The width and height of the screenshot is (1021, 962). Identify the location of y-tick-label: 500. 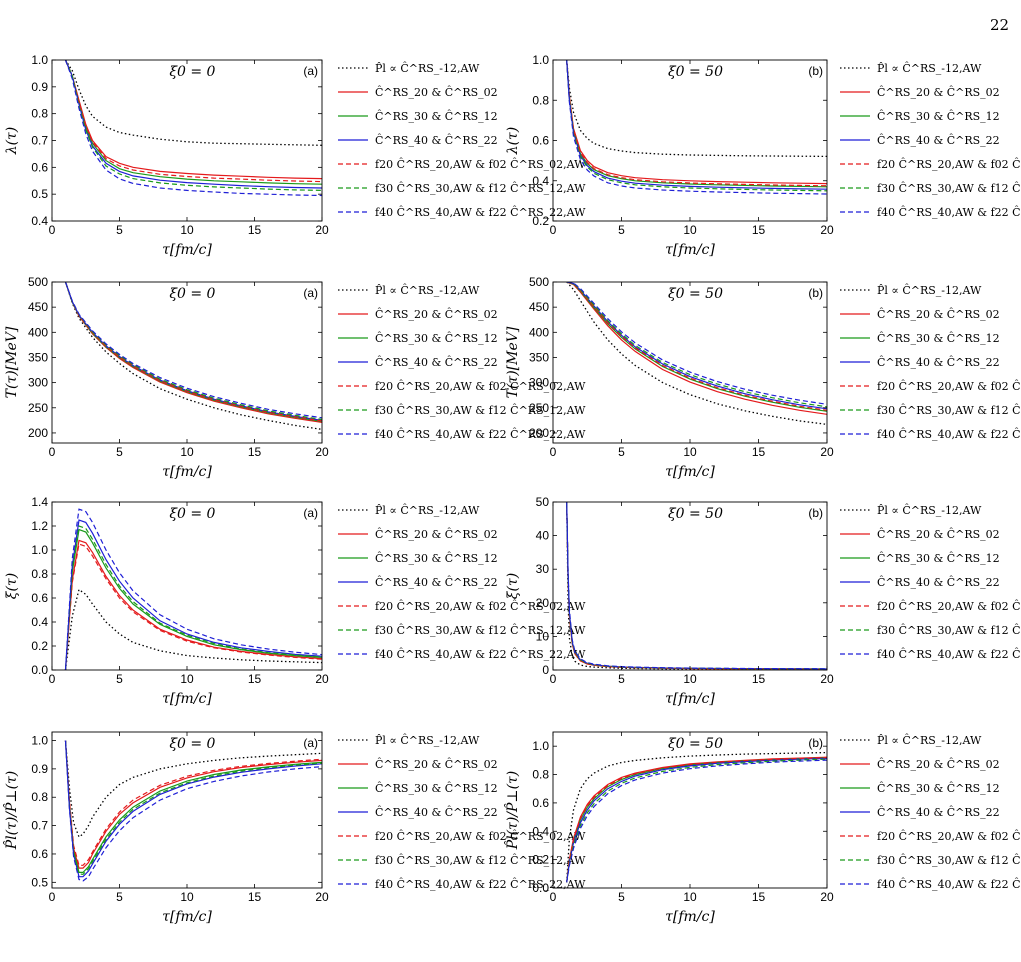
(38, 282).